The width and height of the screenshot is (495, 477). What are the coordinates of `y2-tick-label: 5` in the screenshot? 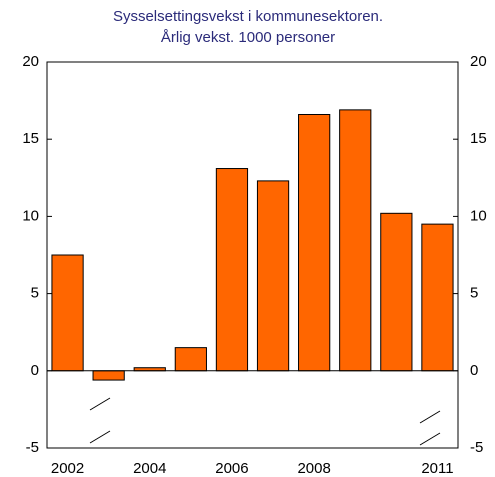 It's located at (474, 293).